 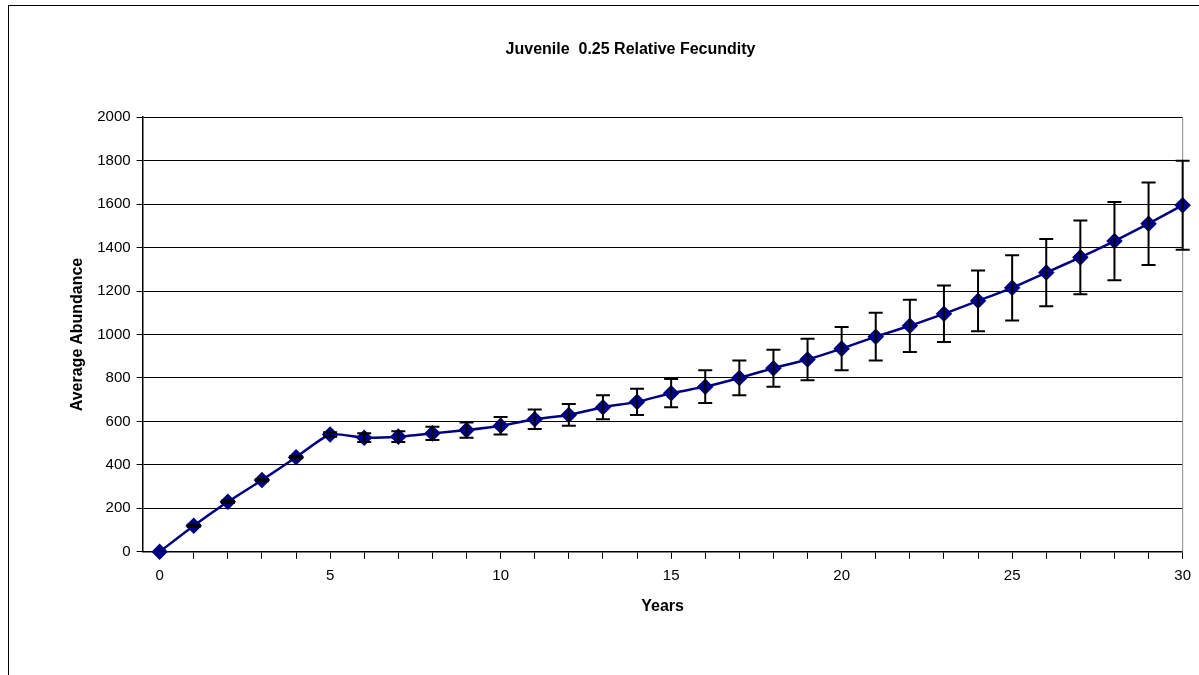 I want to click on x-tick-label: 5, so click(x=330, y=574).